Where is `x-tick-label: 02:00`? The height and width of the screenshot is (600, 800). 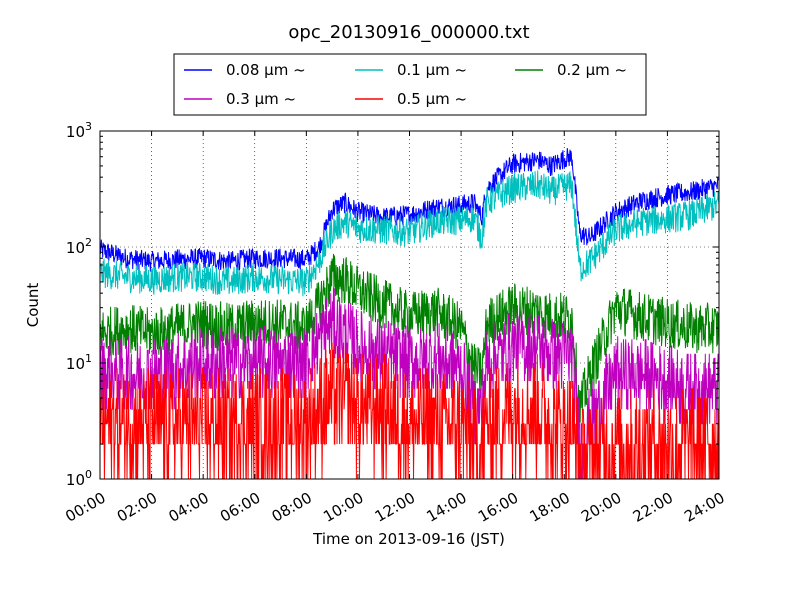 x-tick-label: 02:00 is located at coordinates (137, 507).